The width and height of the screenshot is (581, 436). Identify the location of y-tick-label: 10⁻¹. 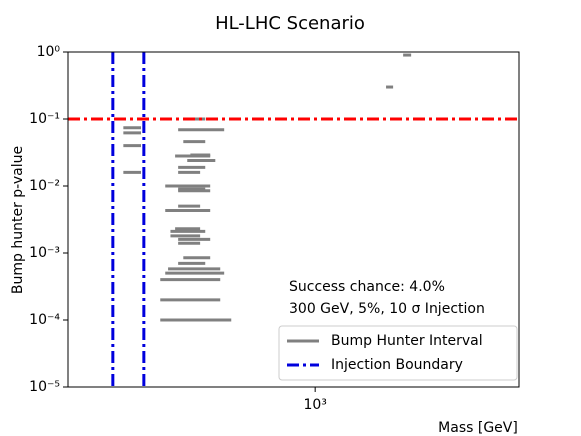
(44, 119).